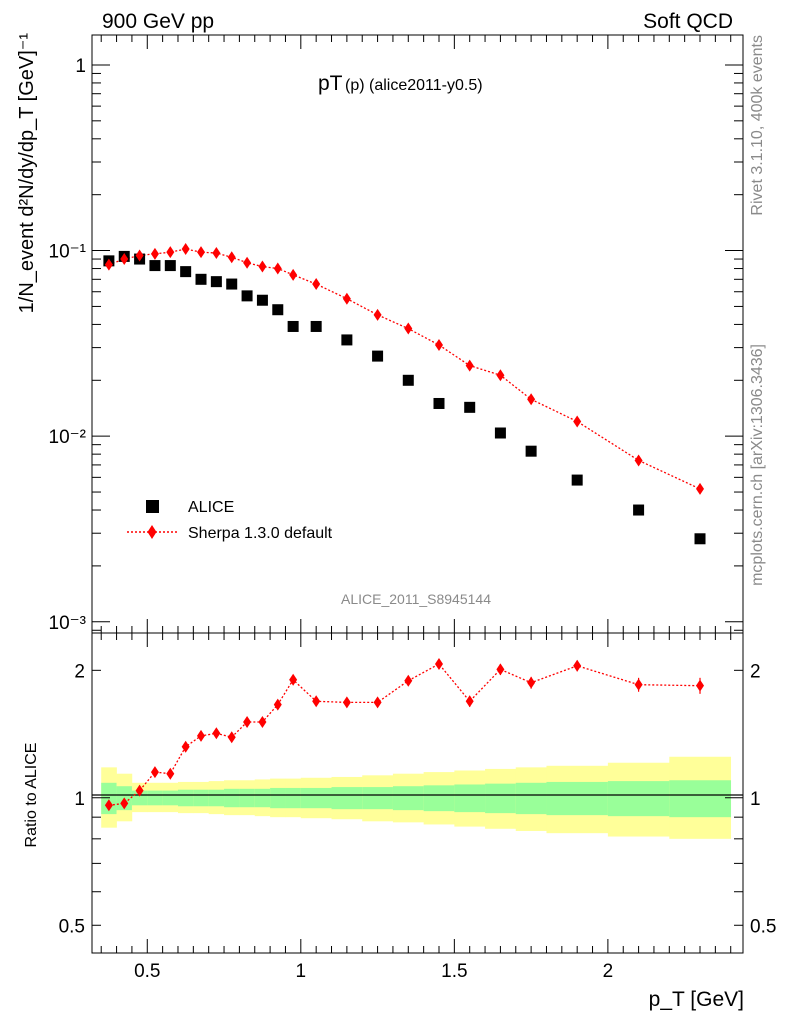 The height and width of the screenshot is (1029, 786). Describe the element at coordinates (416, 599) in the screenshot. I see `analysis-watermark: ALICE_2011_S8945144` at that location.